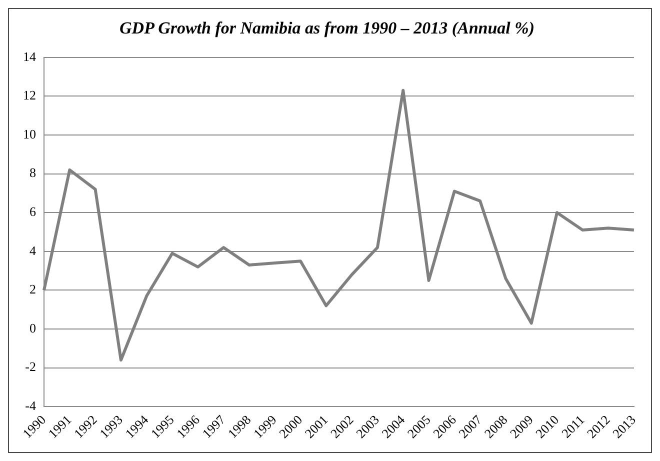 The height and width of the screenshot is (461, 660). I want to click on x-tick-label: 1999, so click(265, 427).